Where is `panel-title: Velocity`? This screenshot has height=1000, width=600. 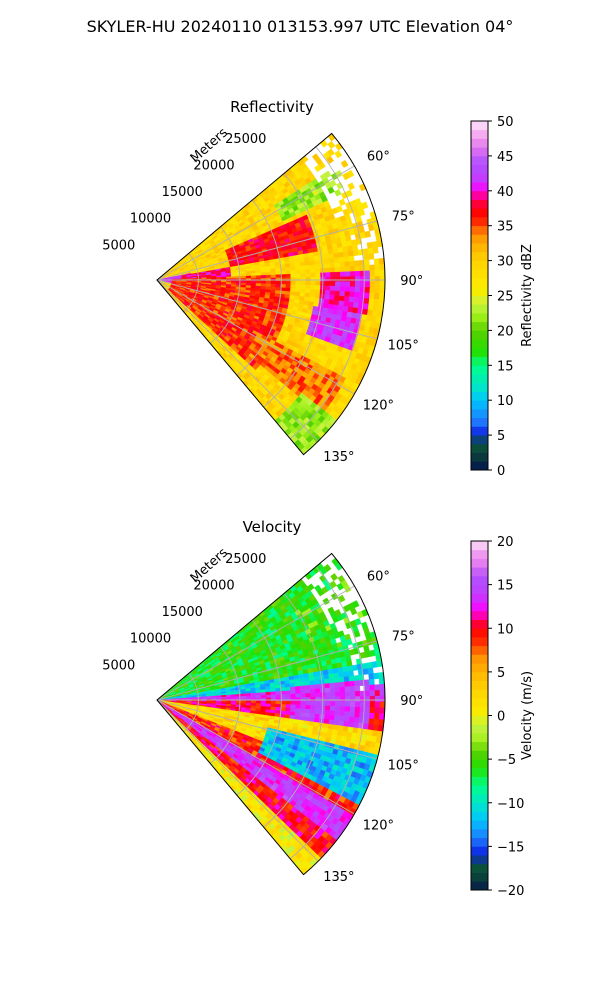 panel-title: Velocity is located at coordinates (272, 527).